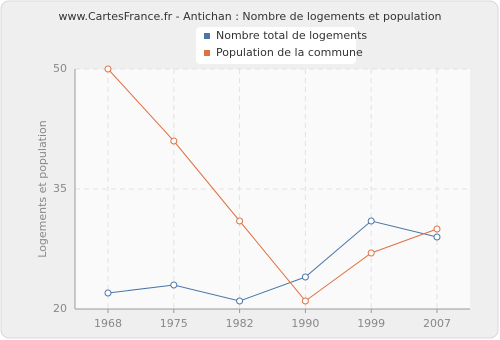 The height and width of the screenshot is (340, 500). Describe the element at coordinates (42, 189) in the screenshot. I see `y-axis-label: Logements et population` at that location.